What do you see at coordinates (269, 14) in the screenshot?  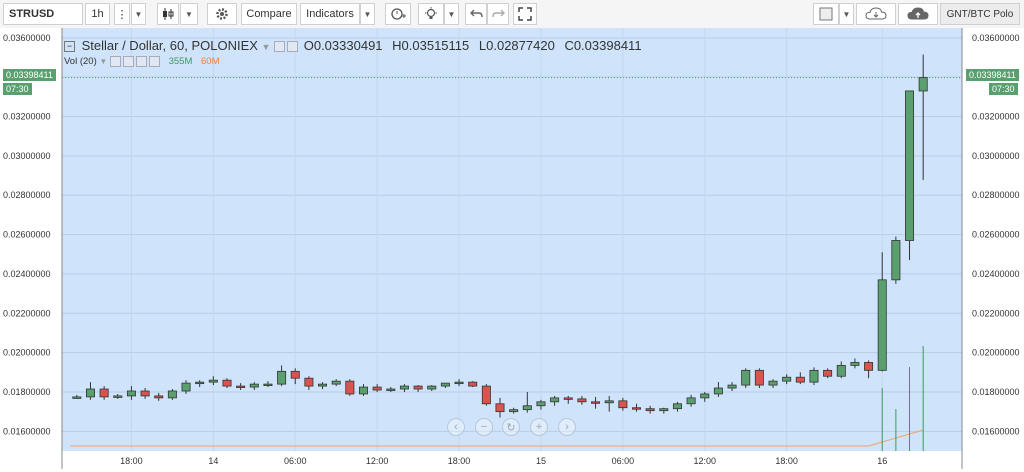 I see `compare-button: Compare` at bounding box center [269, 14].